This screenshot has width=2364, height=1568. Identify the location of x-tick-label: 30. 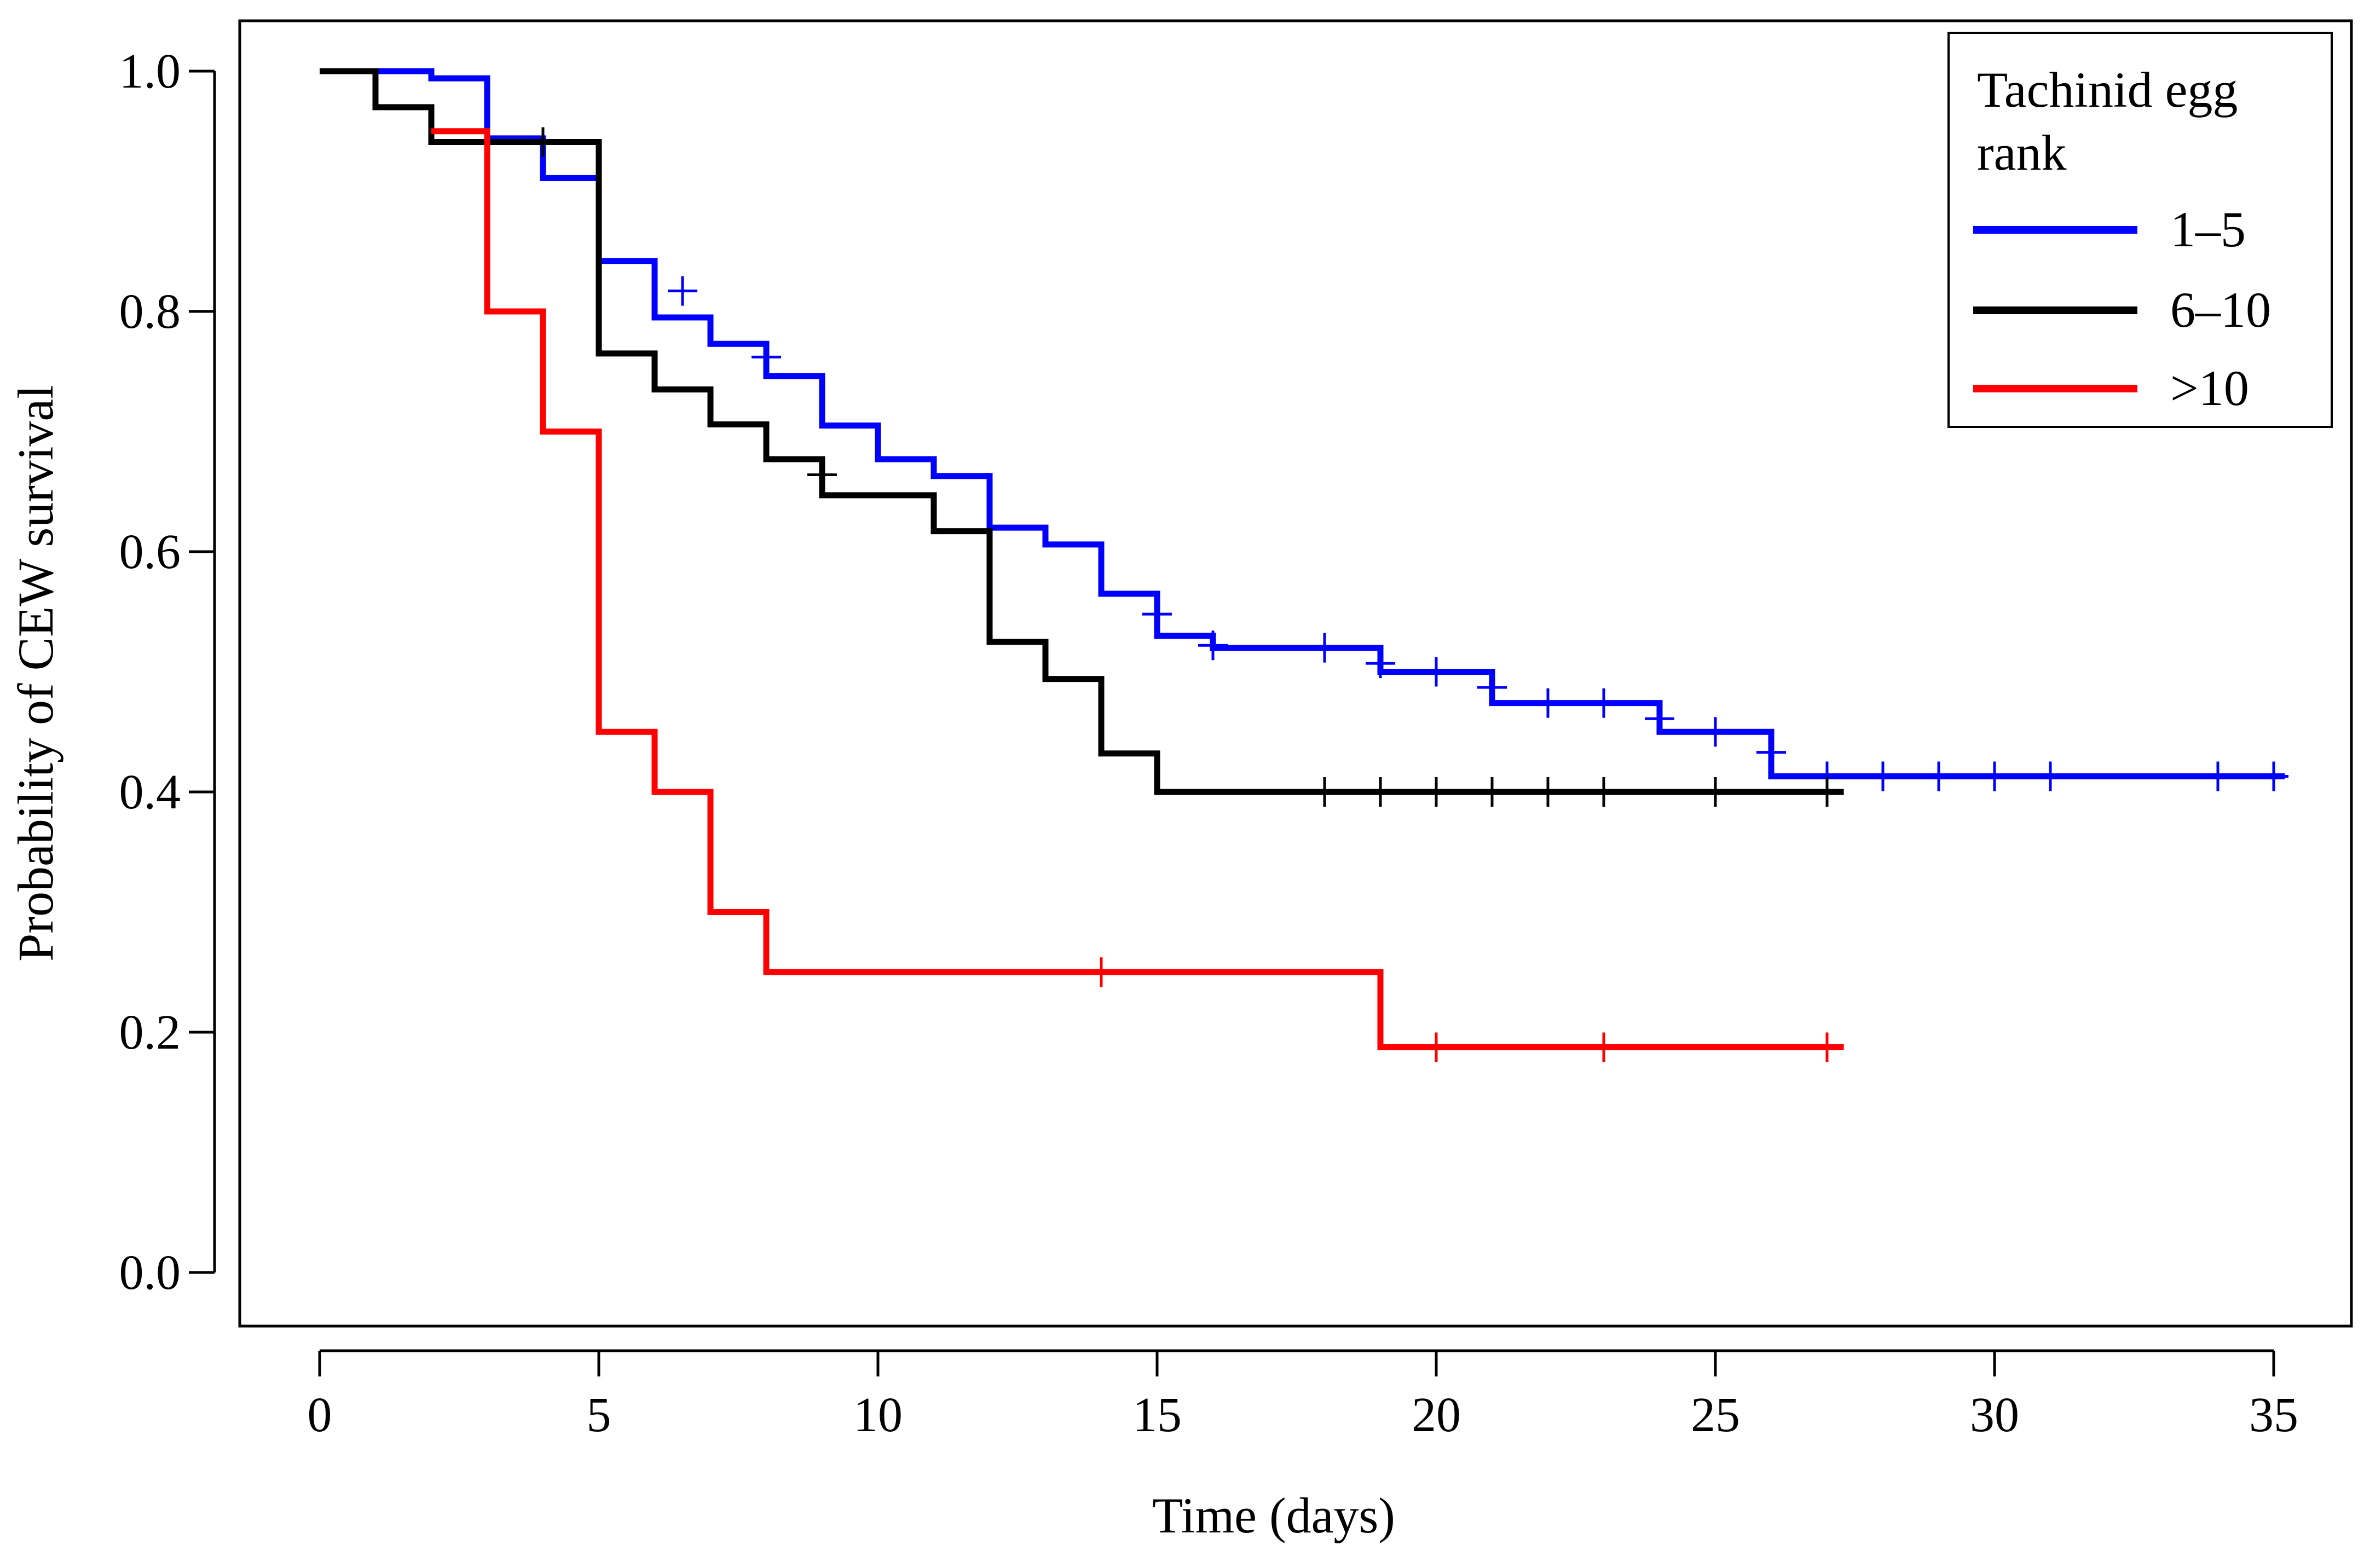
(1994, 1415).